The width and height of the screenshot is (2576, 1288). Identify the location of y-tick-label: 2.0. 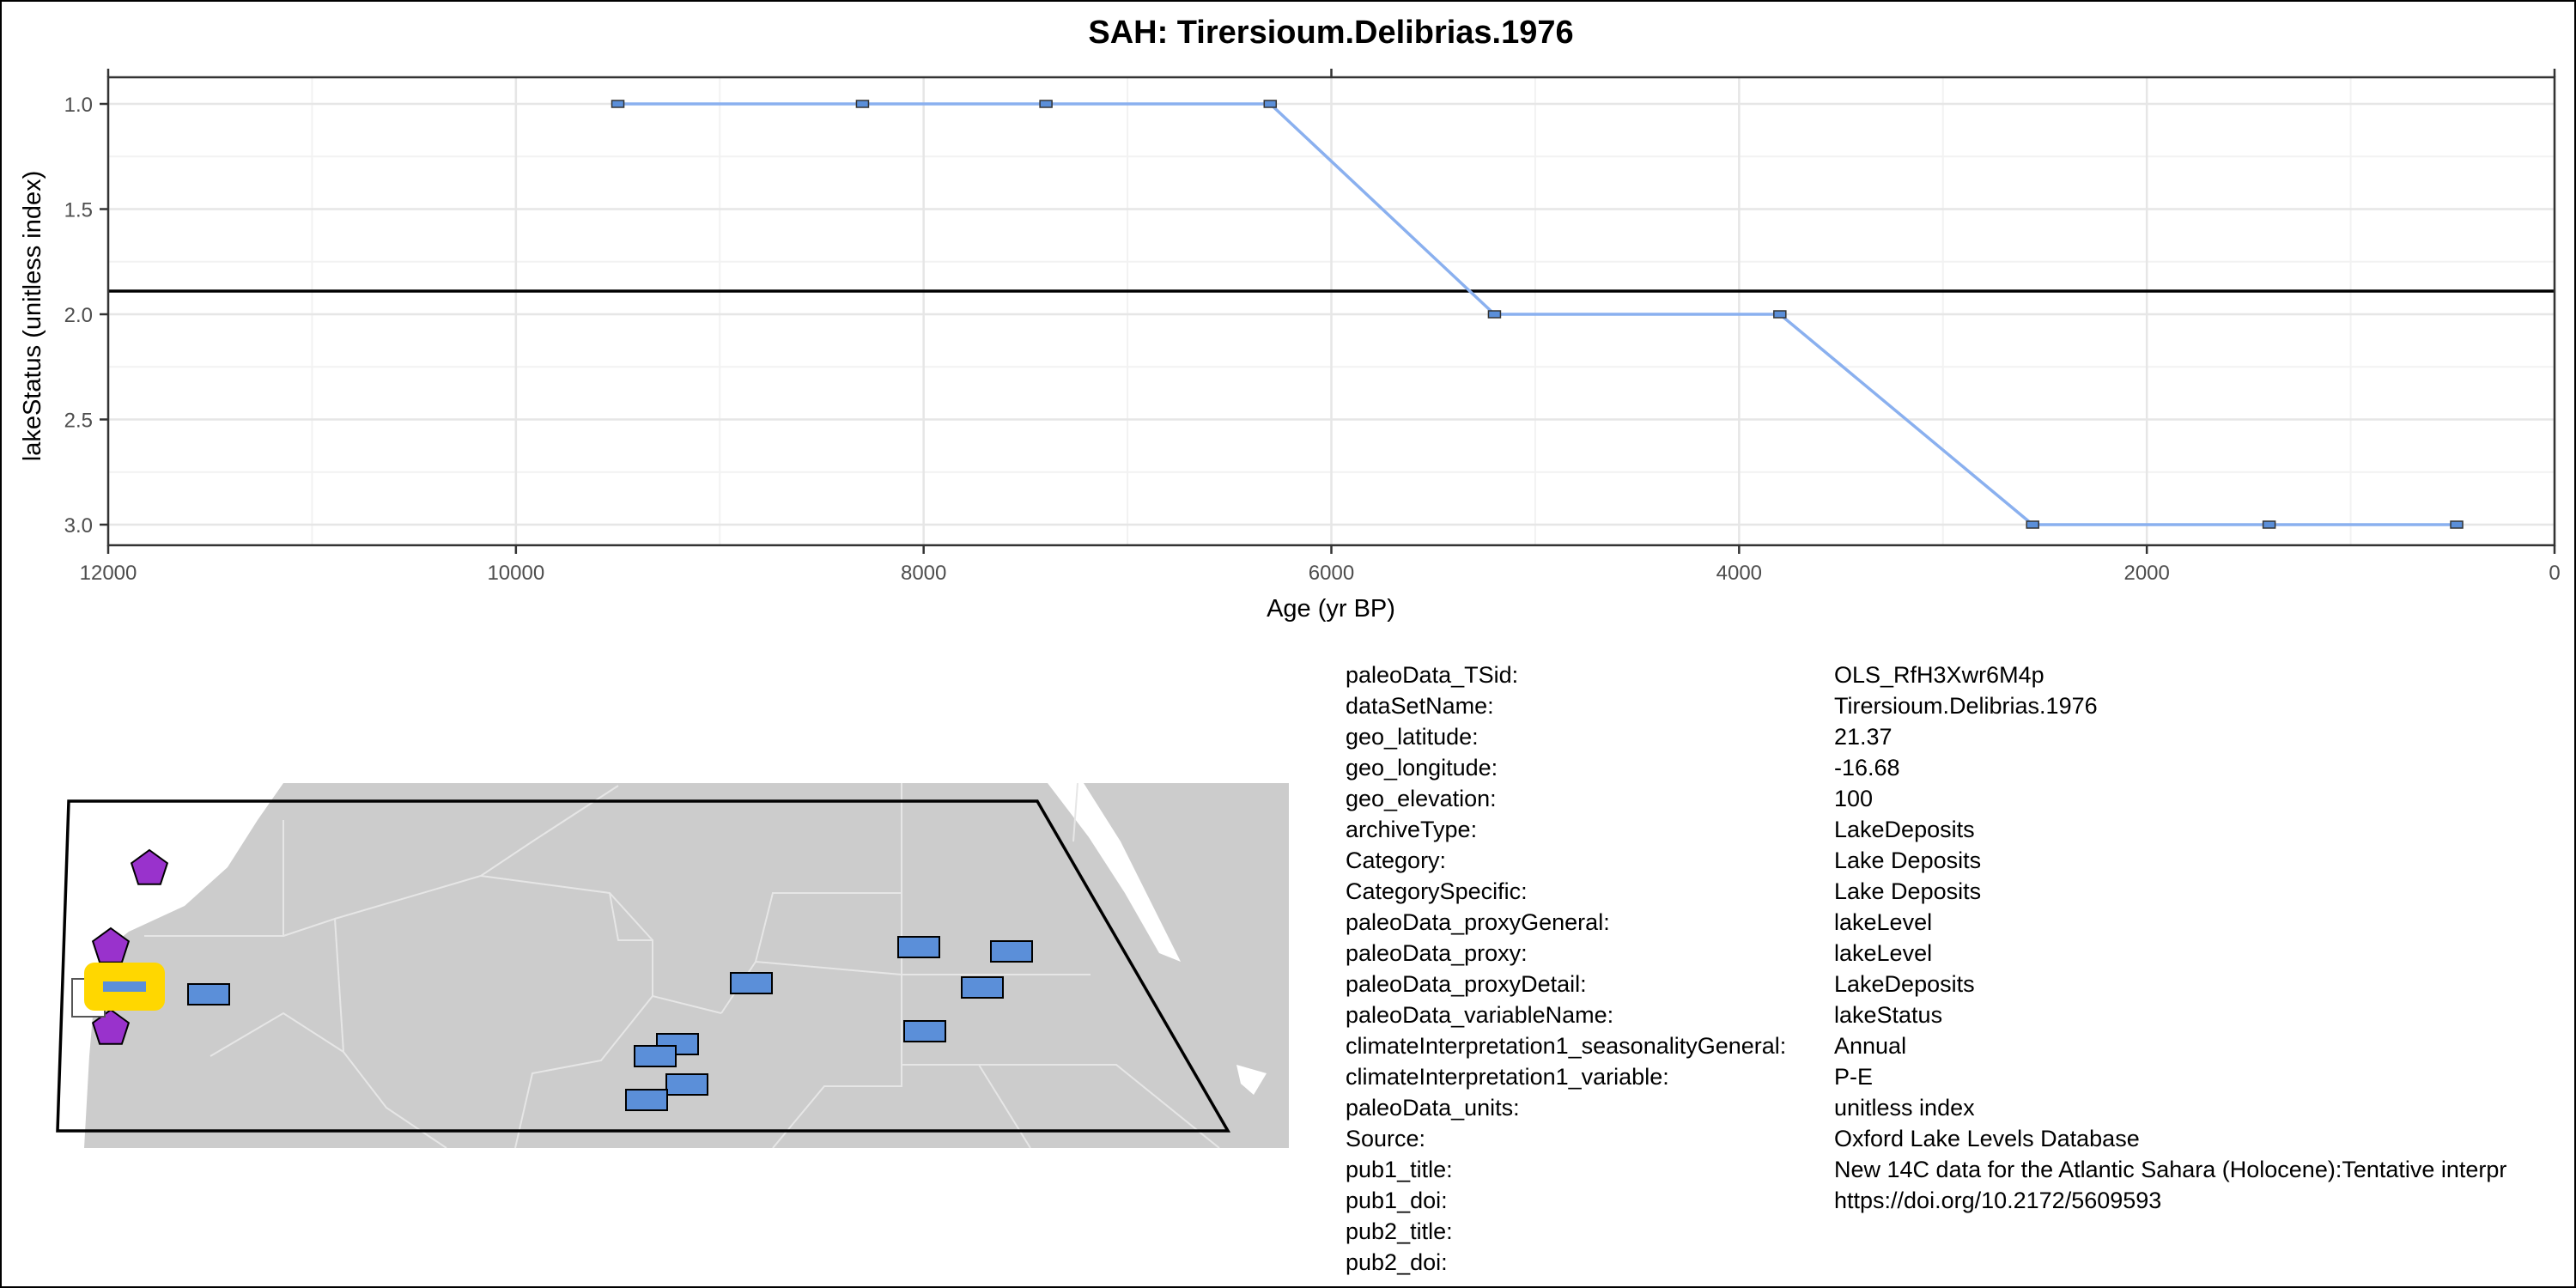
(78, 315).